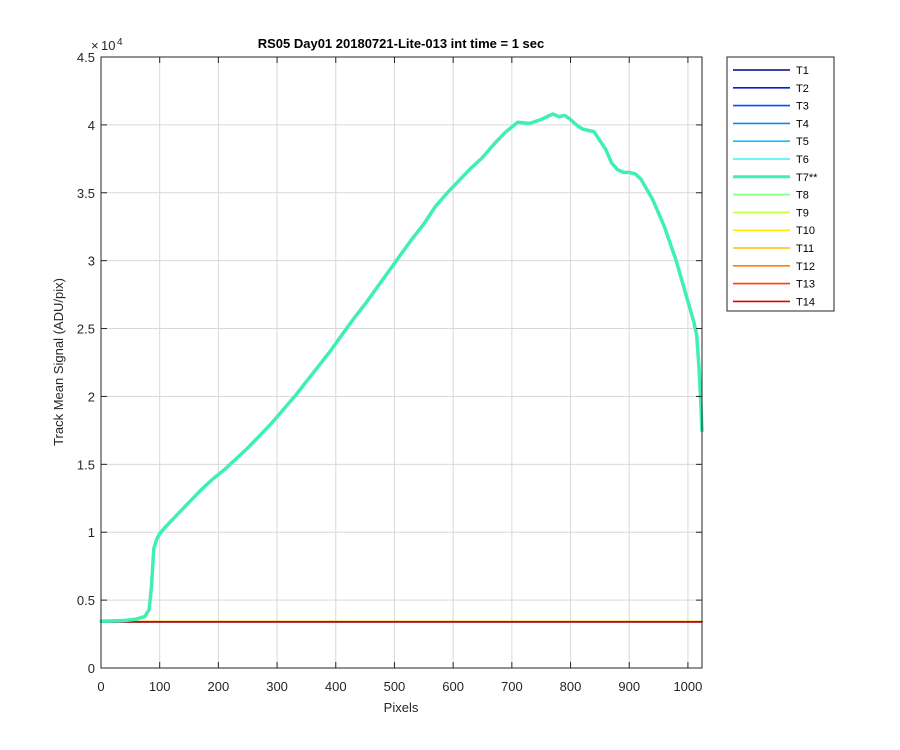  Describe the element at coordinates (807, 178) in the screenshot. I see `legend-label: T7**` at that location.